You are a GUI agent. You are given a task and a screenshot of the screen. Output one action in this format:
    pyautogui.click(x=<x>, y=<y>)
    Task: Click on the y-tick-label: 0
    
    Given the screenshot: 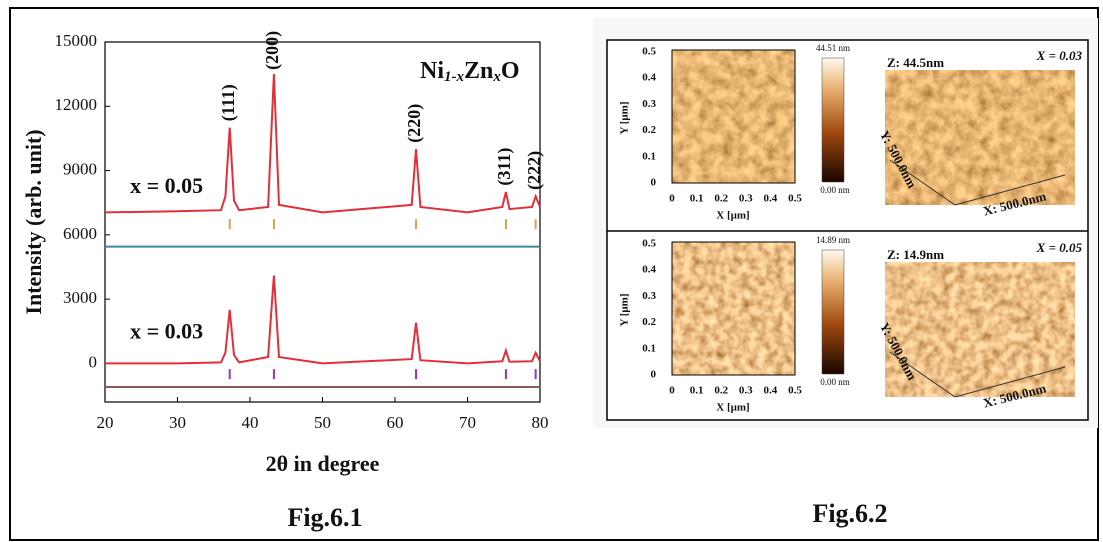 What is the action you would take?
    pyautogui.click(x=93, y=361)
    